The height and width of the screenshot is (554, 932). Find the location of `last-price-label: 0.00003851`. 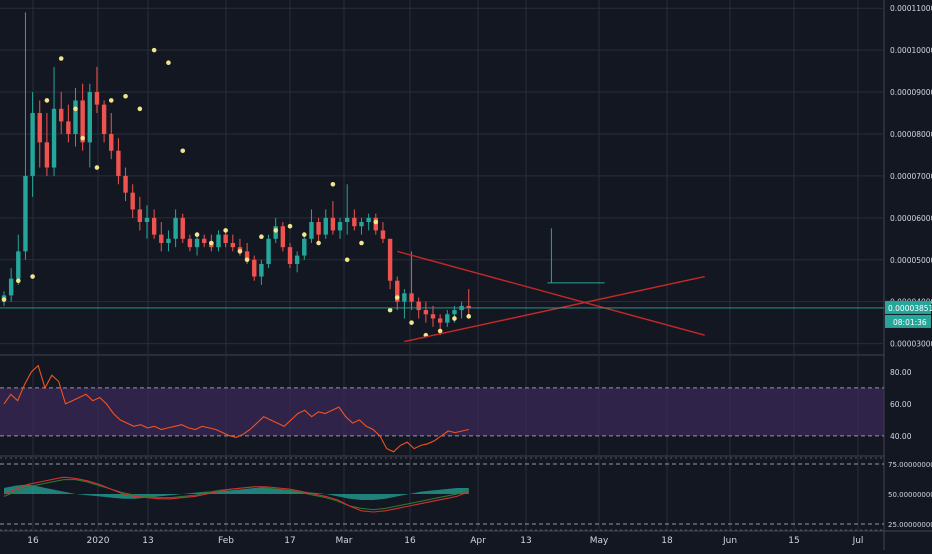

last-price-label: 0.00003851 is located at coordinates (910, 308).